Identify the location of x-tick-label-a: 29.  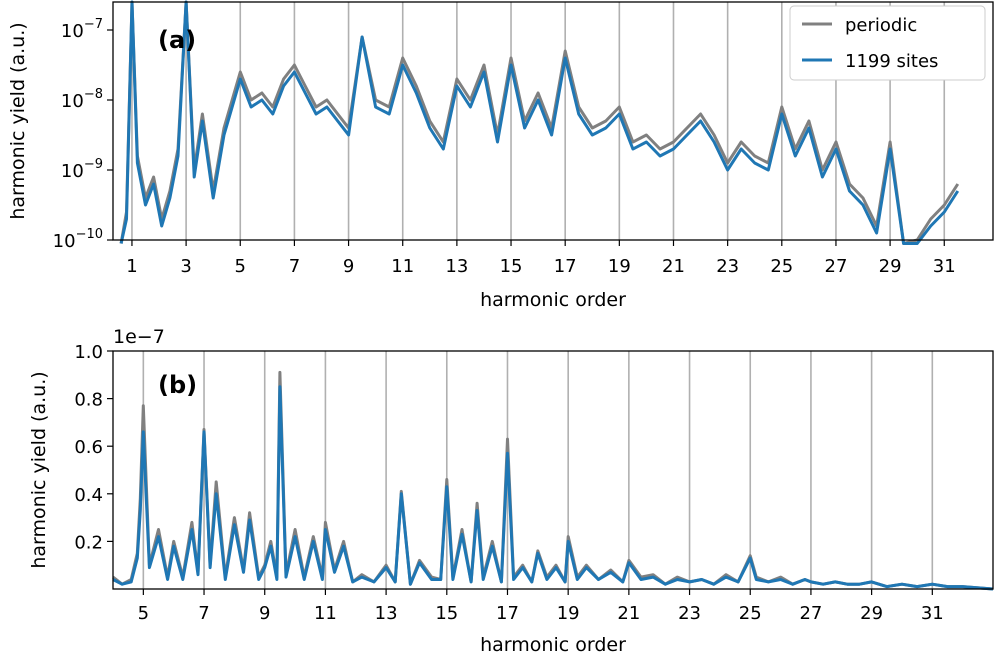
(890, 266).